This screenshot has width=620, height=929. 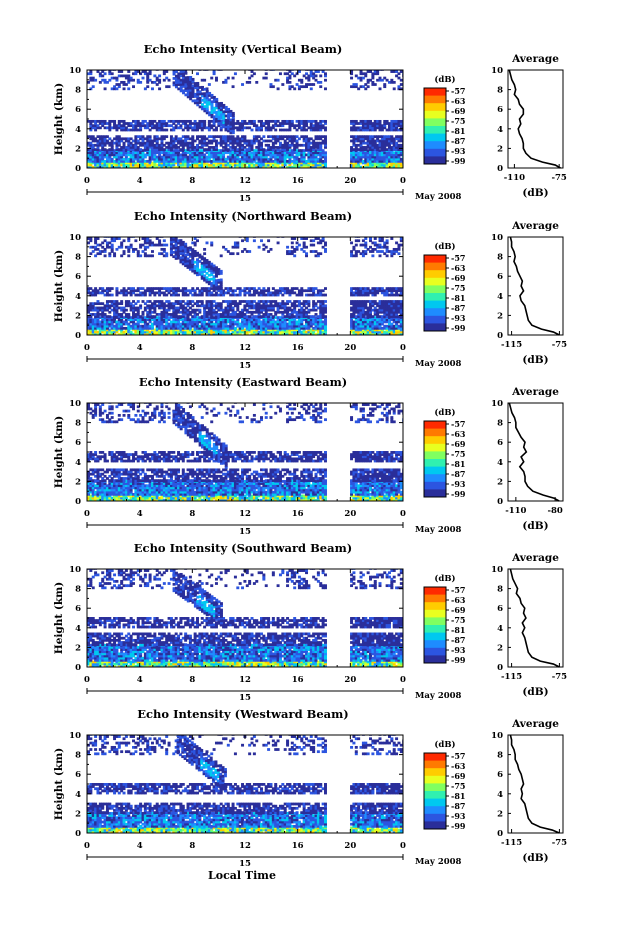 What do you see at coordinates (245, 181) in the screenshot?
I see `x-tick-label: 12` at bounding box center [245, 181].